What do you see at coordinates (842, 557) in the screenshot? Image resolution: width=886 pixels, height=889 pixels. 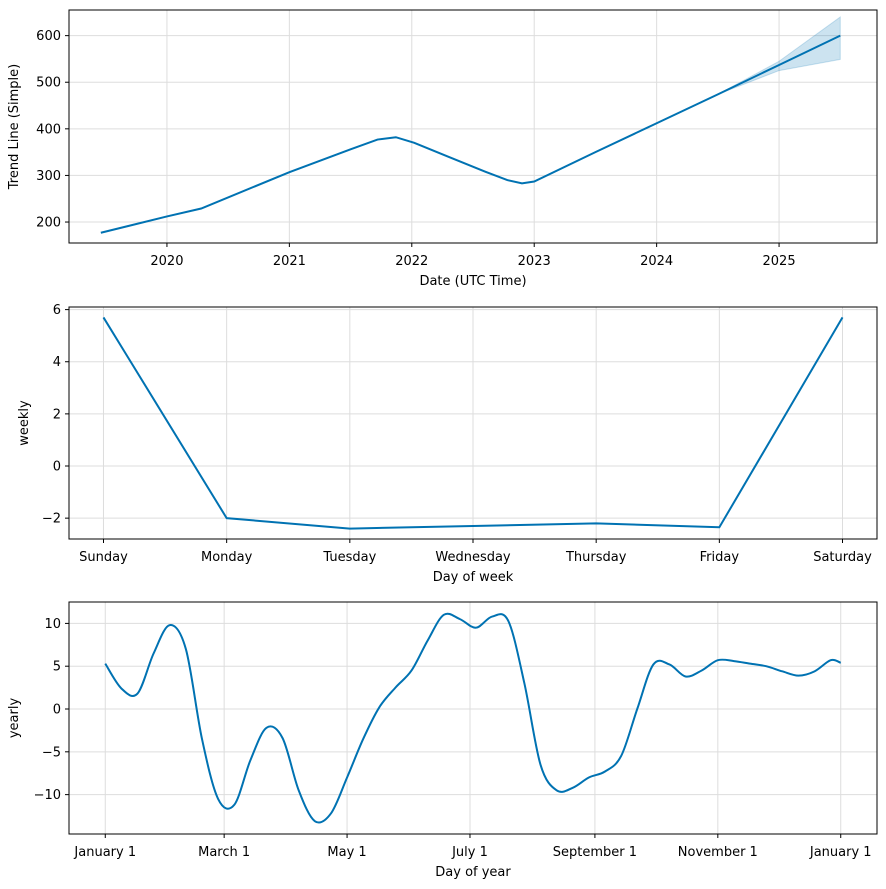 I see `x-tick-label: Saturday` at bounding box center [842, 557].